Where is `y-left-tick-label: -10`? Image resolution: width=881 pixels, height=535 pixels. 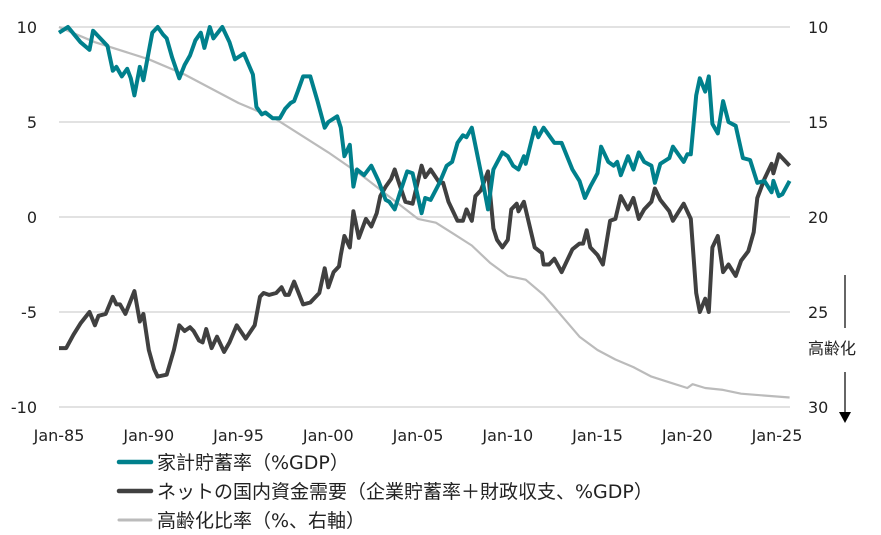
y-left-tick-label: -10 is located at coordinates (24, 407).